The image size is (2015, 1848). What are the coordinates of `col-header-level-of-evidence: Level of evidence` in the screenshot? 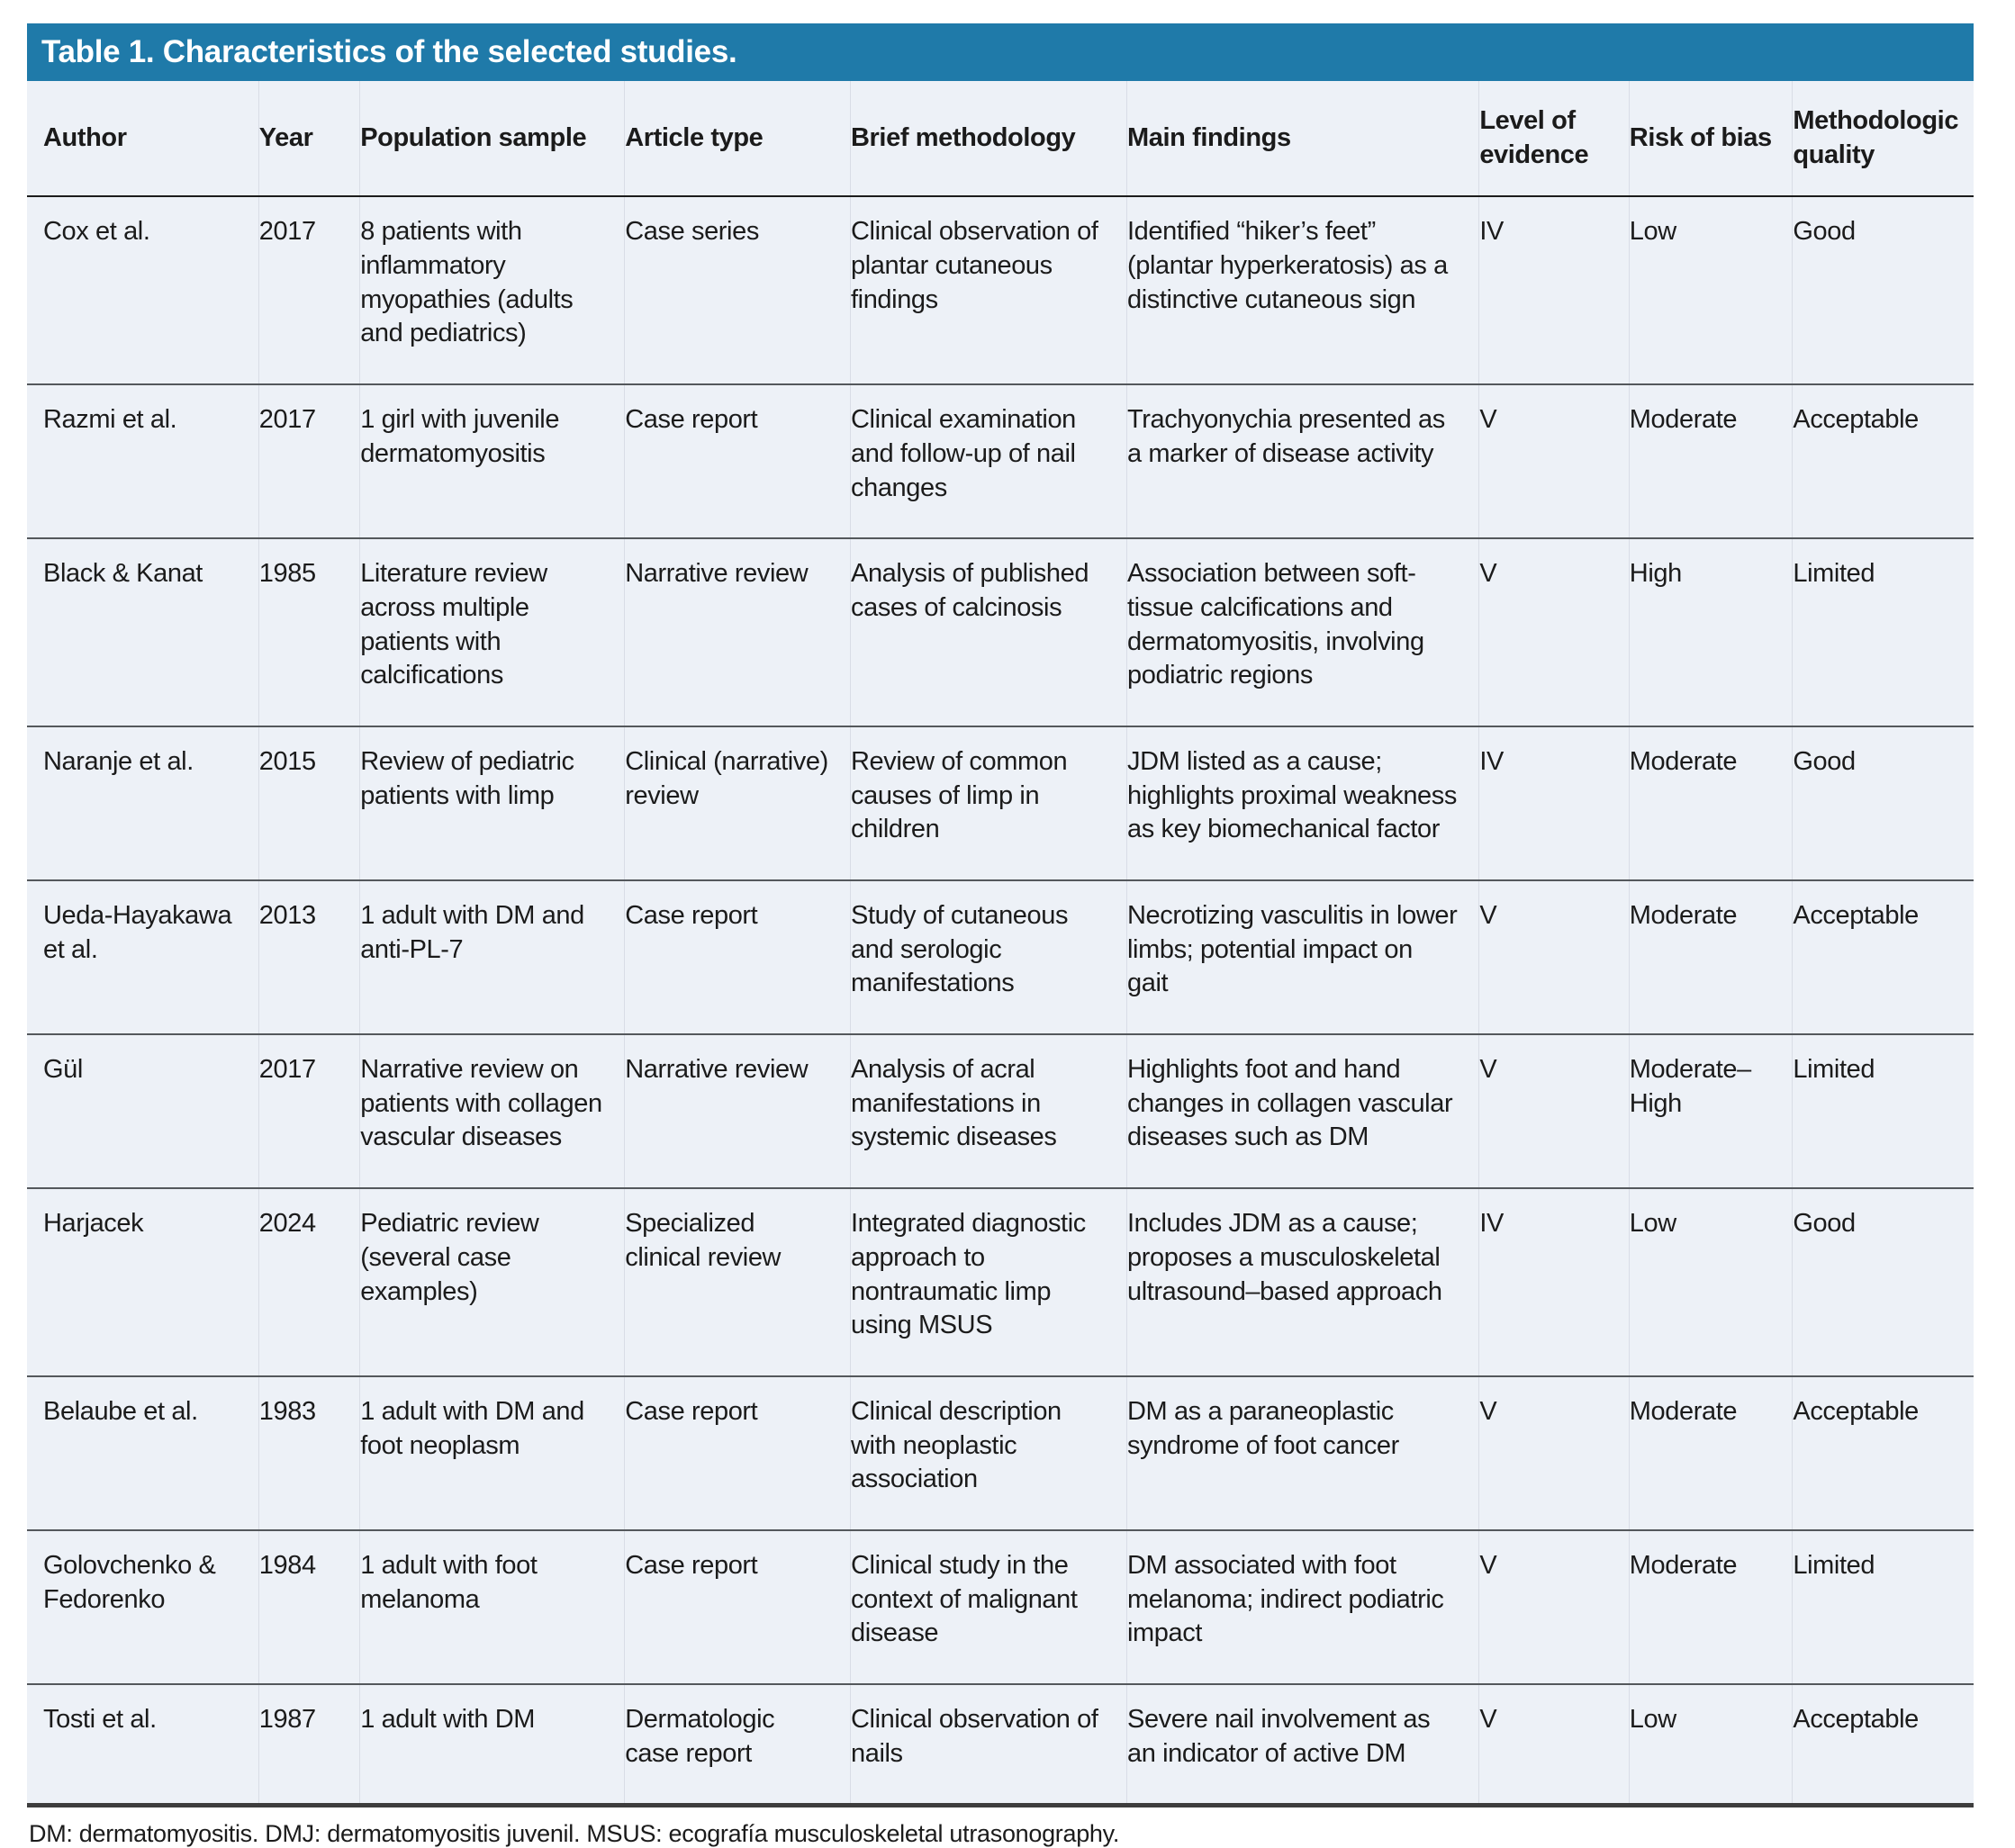 It's located at (1554, 139).